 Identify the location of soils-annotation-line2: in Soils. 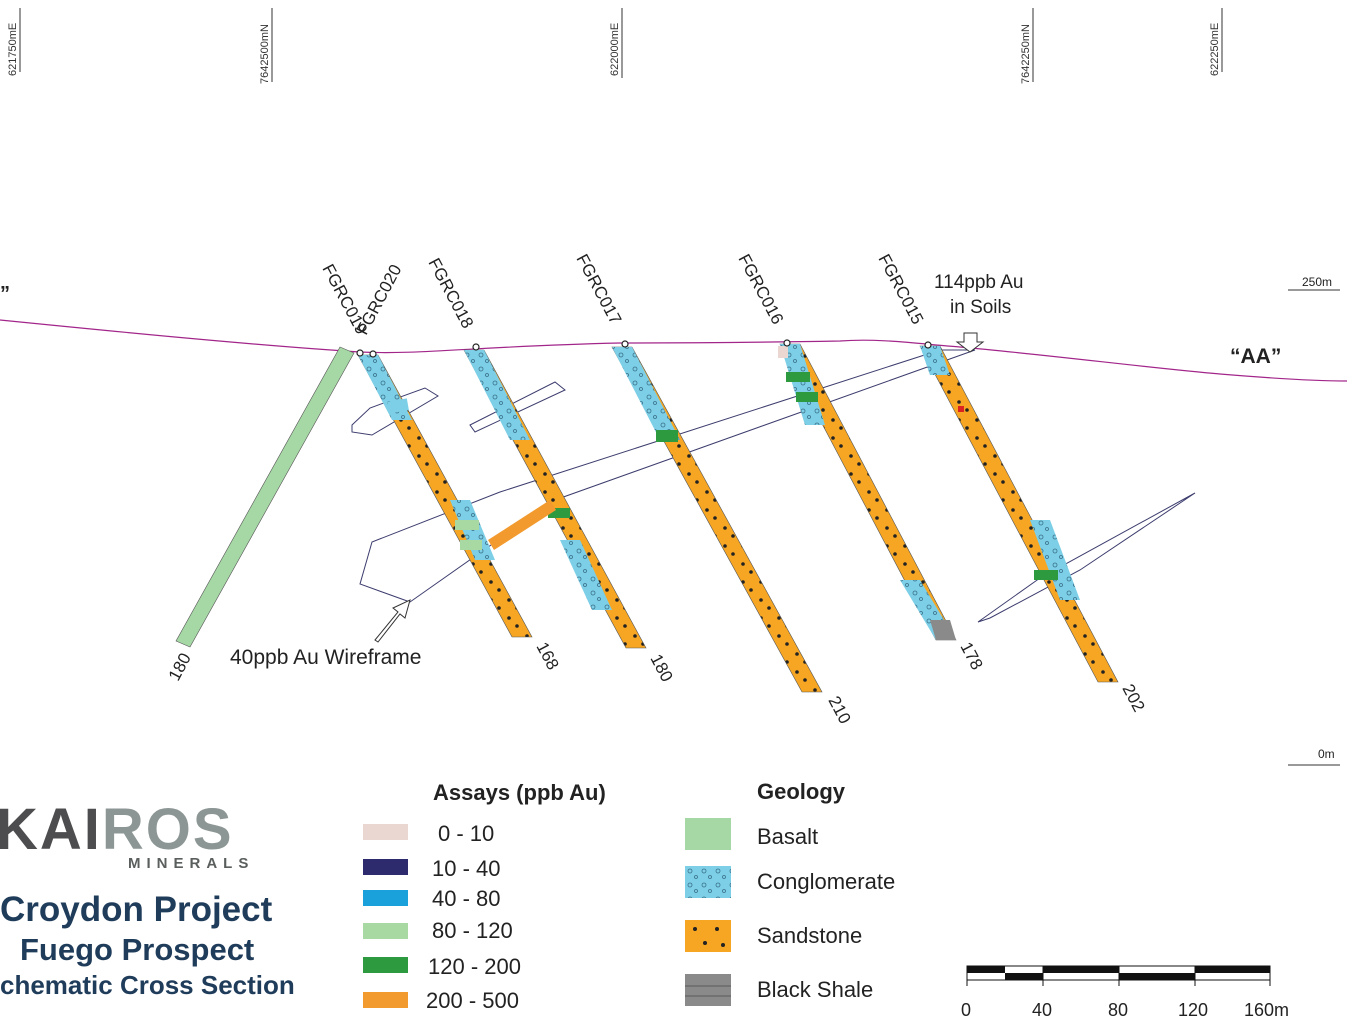
(980, 307).